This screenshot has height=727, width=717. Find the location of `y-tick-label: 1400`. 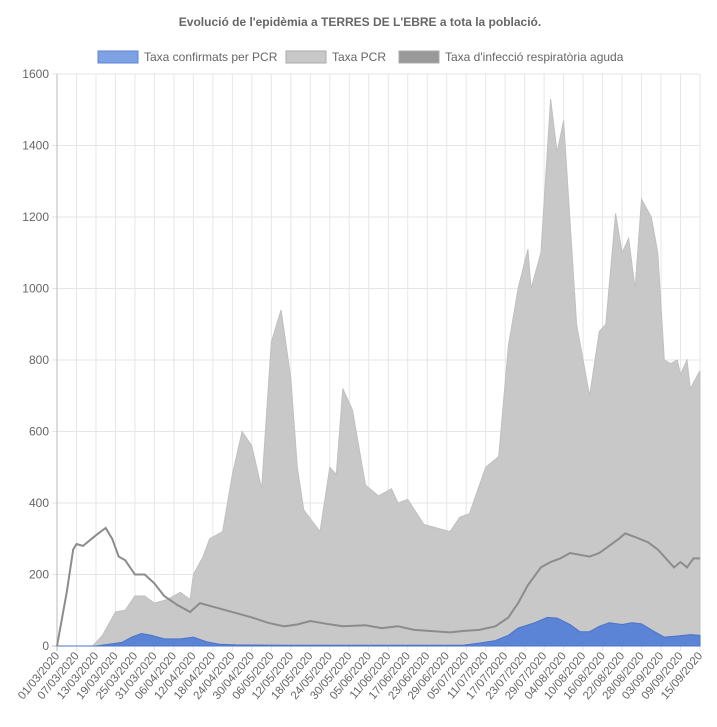

y-tick-label: 1400 is located at coordinates (35, 146).